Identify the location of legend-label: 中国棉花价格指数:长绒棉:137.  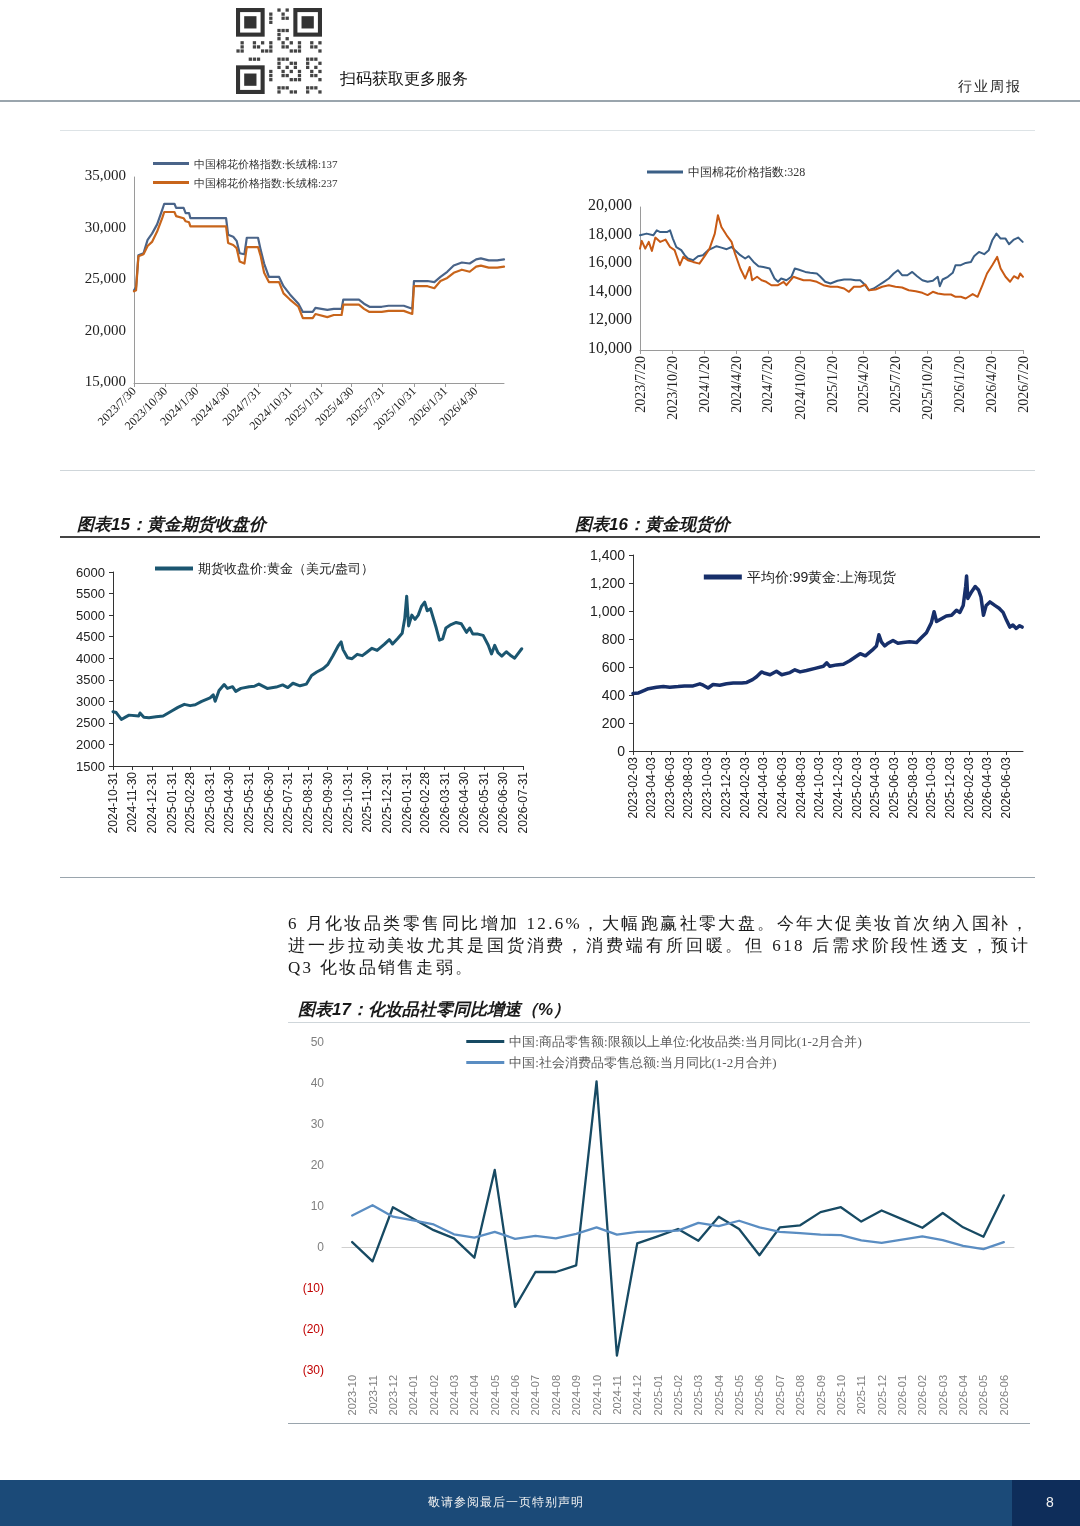
(266, 163).